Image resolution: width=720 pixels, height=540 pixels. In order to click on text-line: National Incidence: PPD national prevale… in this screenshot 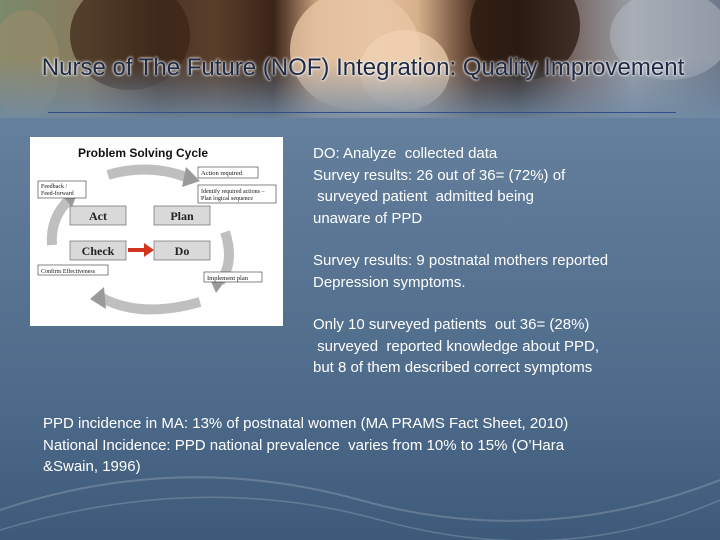, I will do `click(304, 445)`.